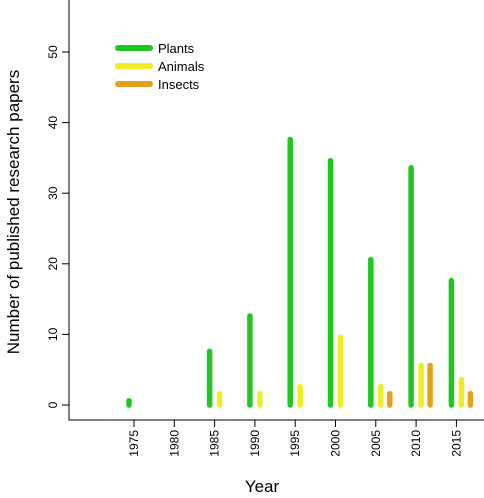 This screenshot has width=484, height=498. What do you see at coordinates (129, 402) in the screenshot?
I see `bar-plants-1975` at bounding box center [129, 402].